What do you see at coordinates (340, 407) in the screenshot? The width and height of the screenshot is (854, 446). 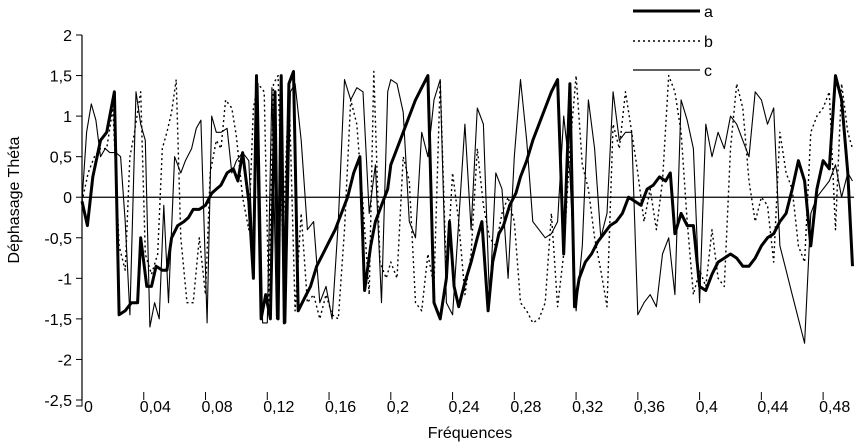 I see `x-tick-label: 0,16` at bounding box center [340, 407].